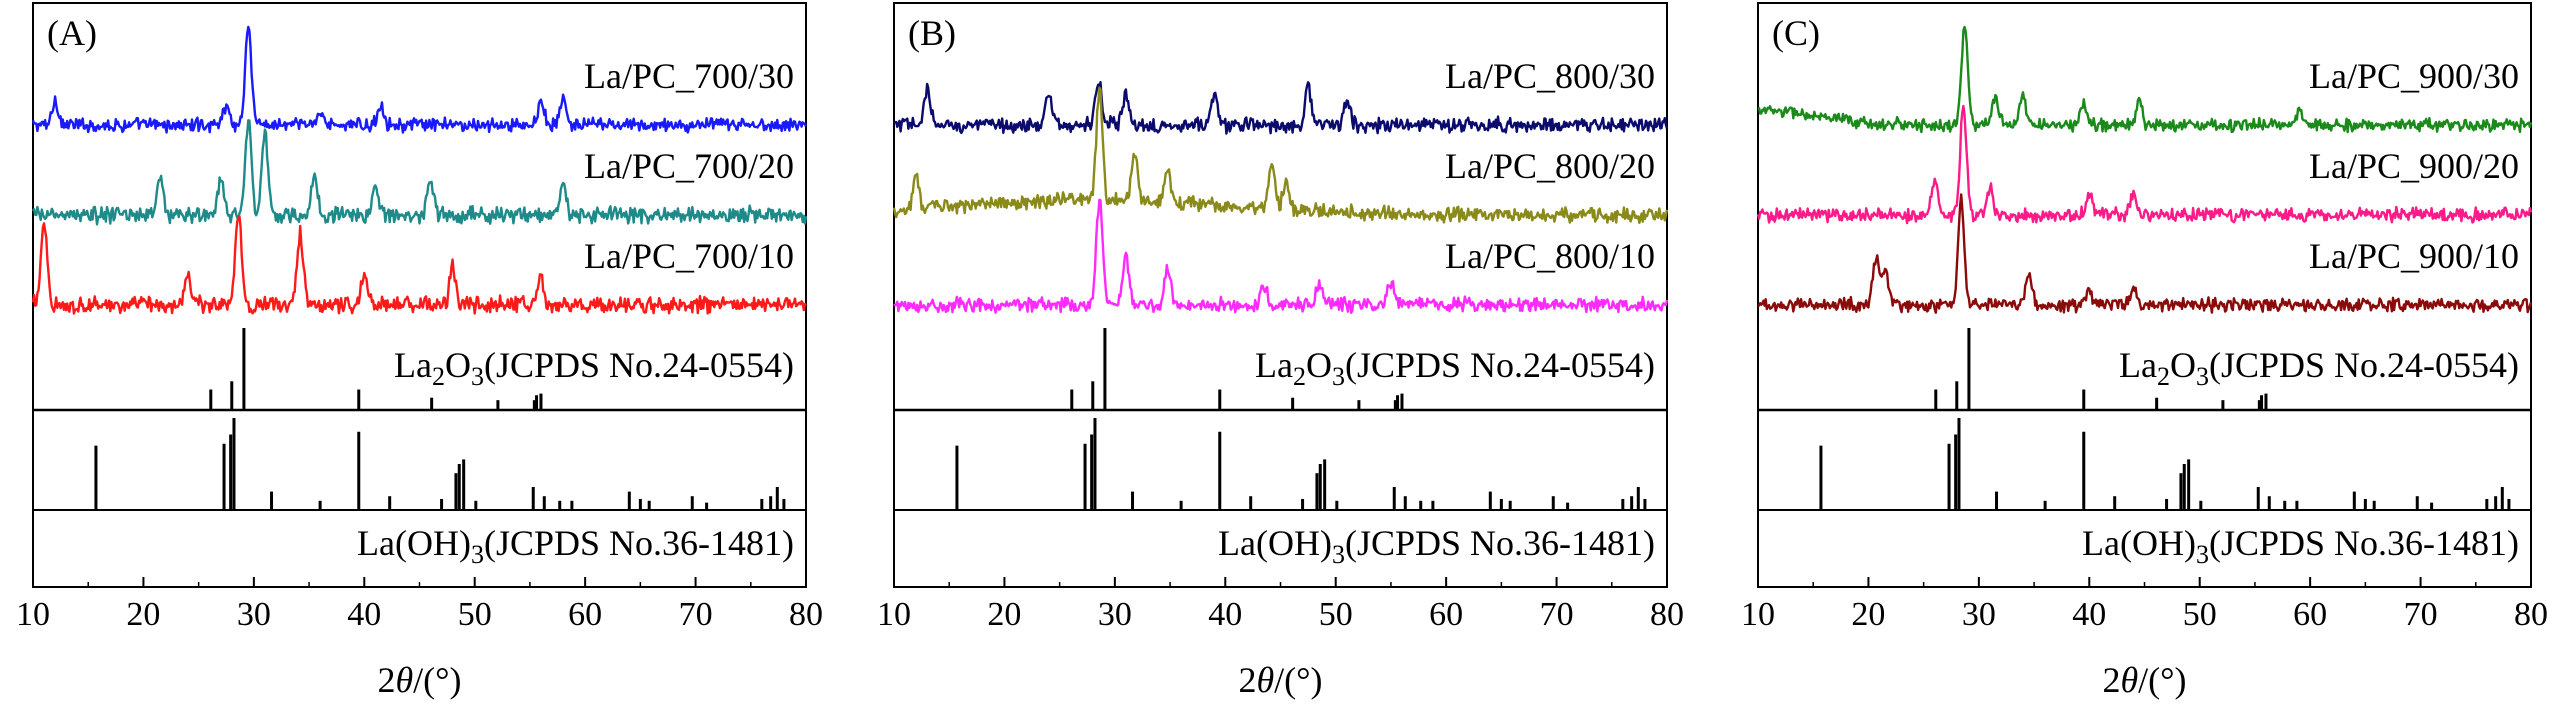 The image size is (2567, 709). What do you see at coordinates (1550, 166) in the screenshot?
I see `series-label: La/PC_800/20` at bounding box center [1550, 166].